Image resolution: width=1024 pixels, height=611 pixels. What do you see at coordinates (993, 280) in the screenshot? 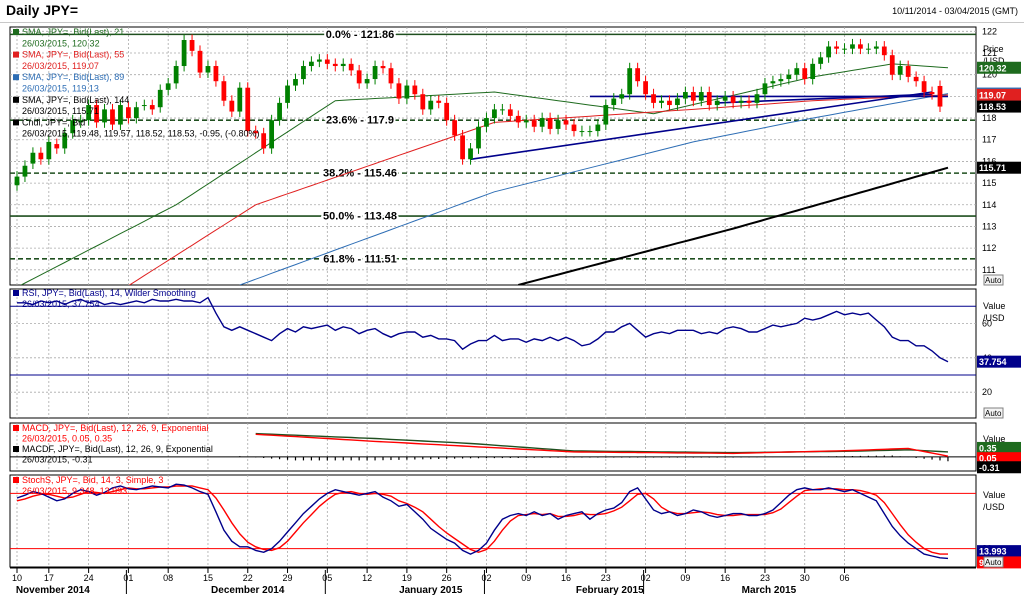
I see `price-auto-button-label: Auto` at bounding box center [993, 280].